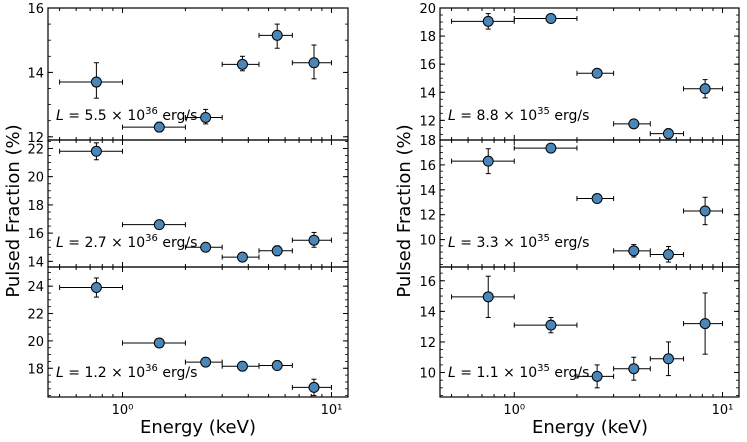  I want to click on panel-right-bottom: 10⁰ 10¹ 10 12 14 16 L = 1.1 × 1035 erg/s, so click(579, 342).